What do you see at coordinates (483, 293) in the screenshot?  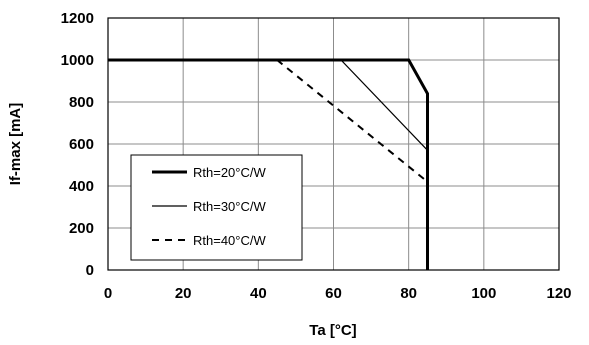 I see `x-tick-label: 100` at bounding box center [483, 293].